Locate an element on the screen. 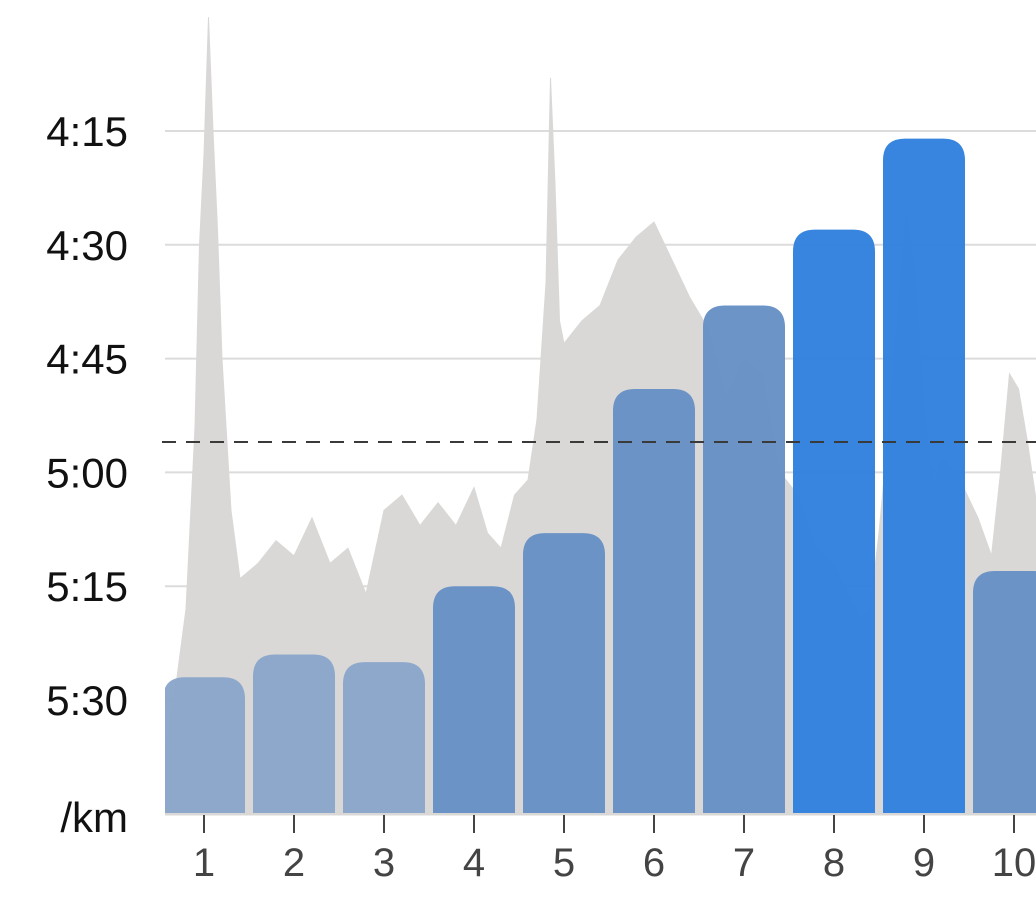 Image resolution: width=1036 pixels, height=898 pixels. x-tick-label: 3 is located at coordinates (384, 863).